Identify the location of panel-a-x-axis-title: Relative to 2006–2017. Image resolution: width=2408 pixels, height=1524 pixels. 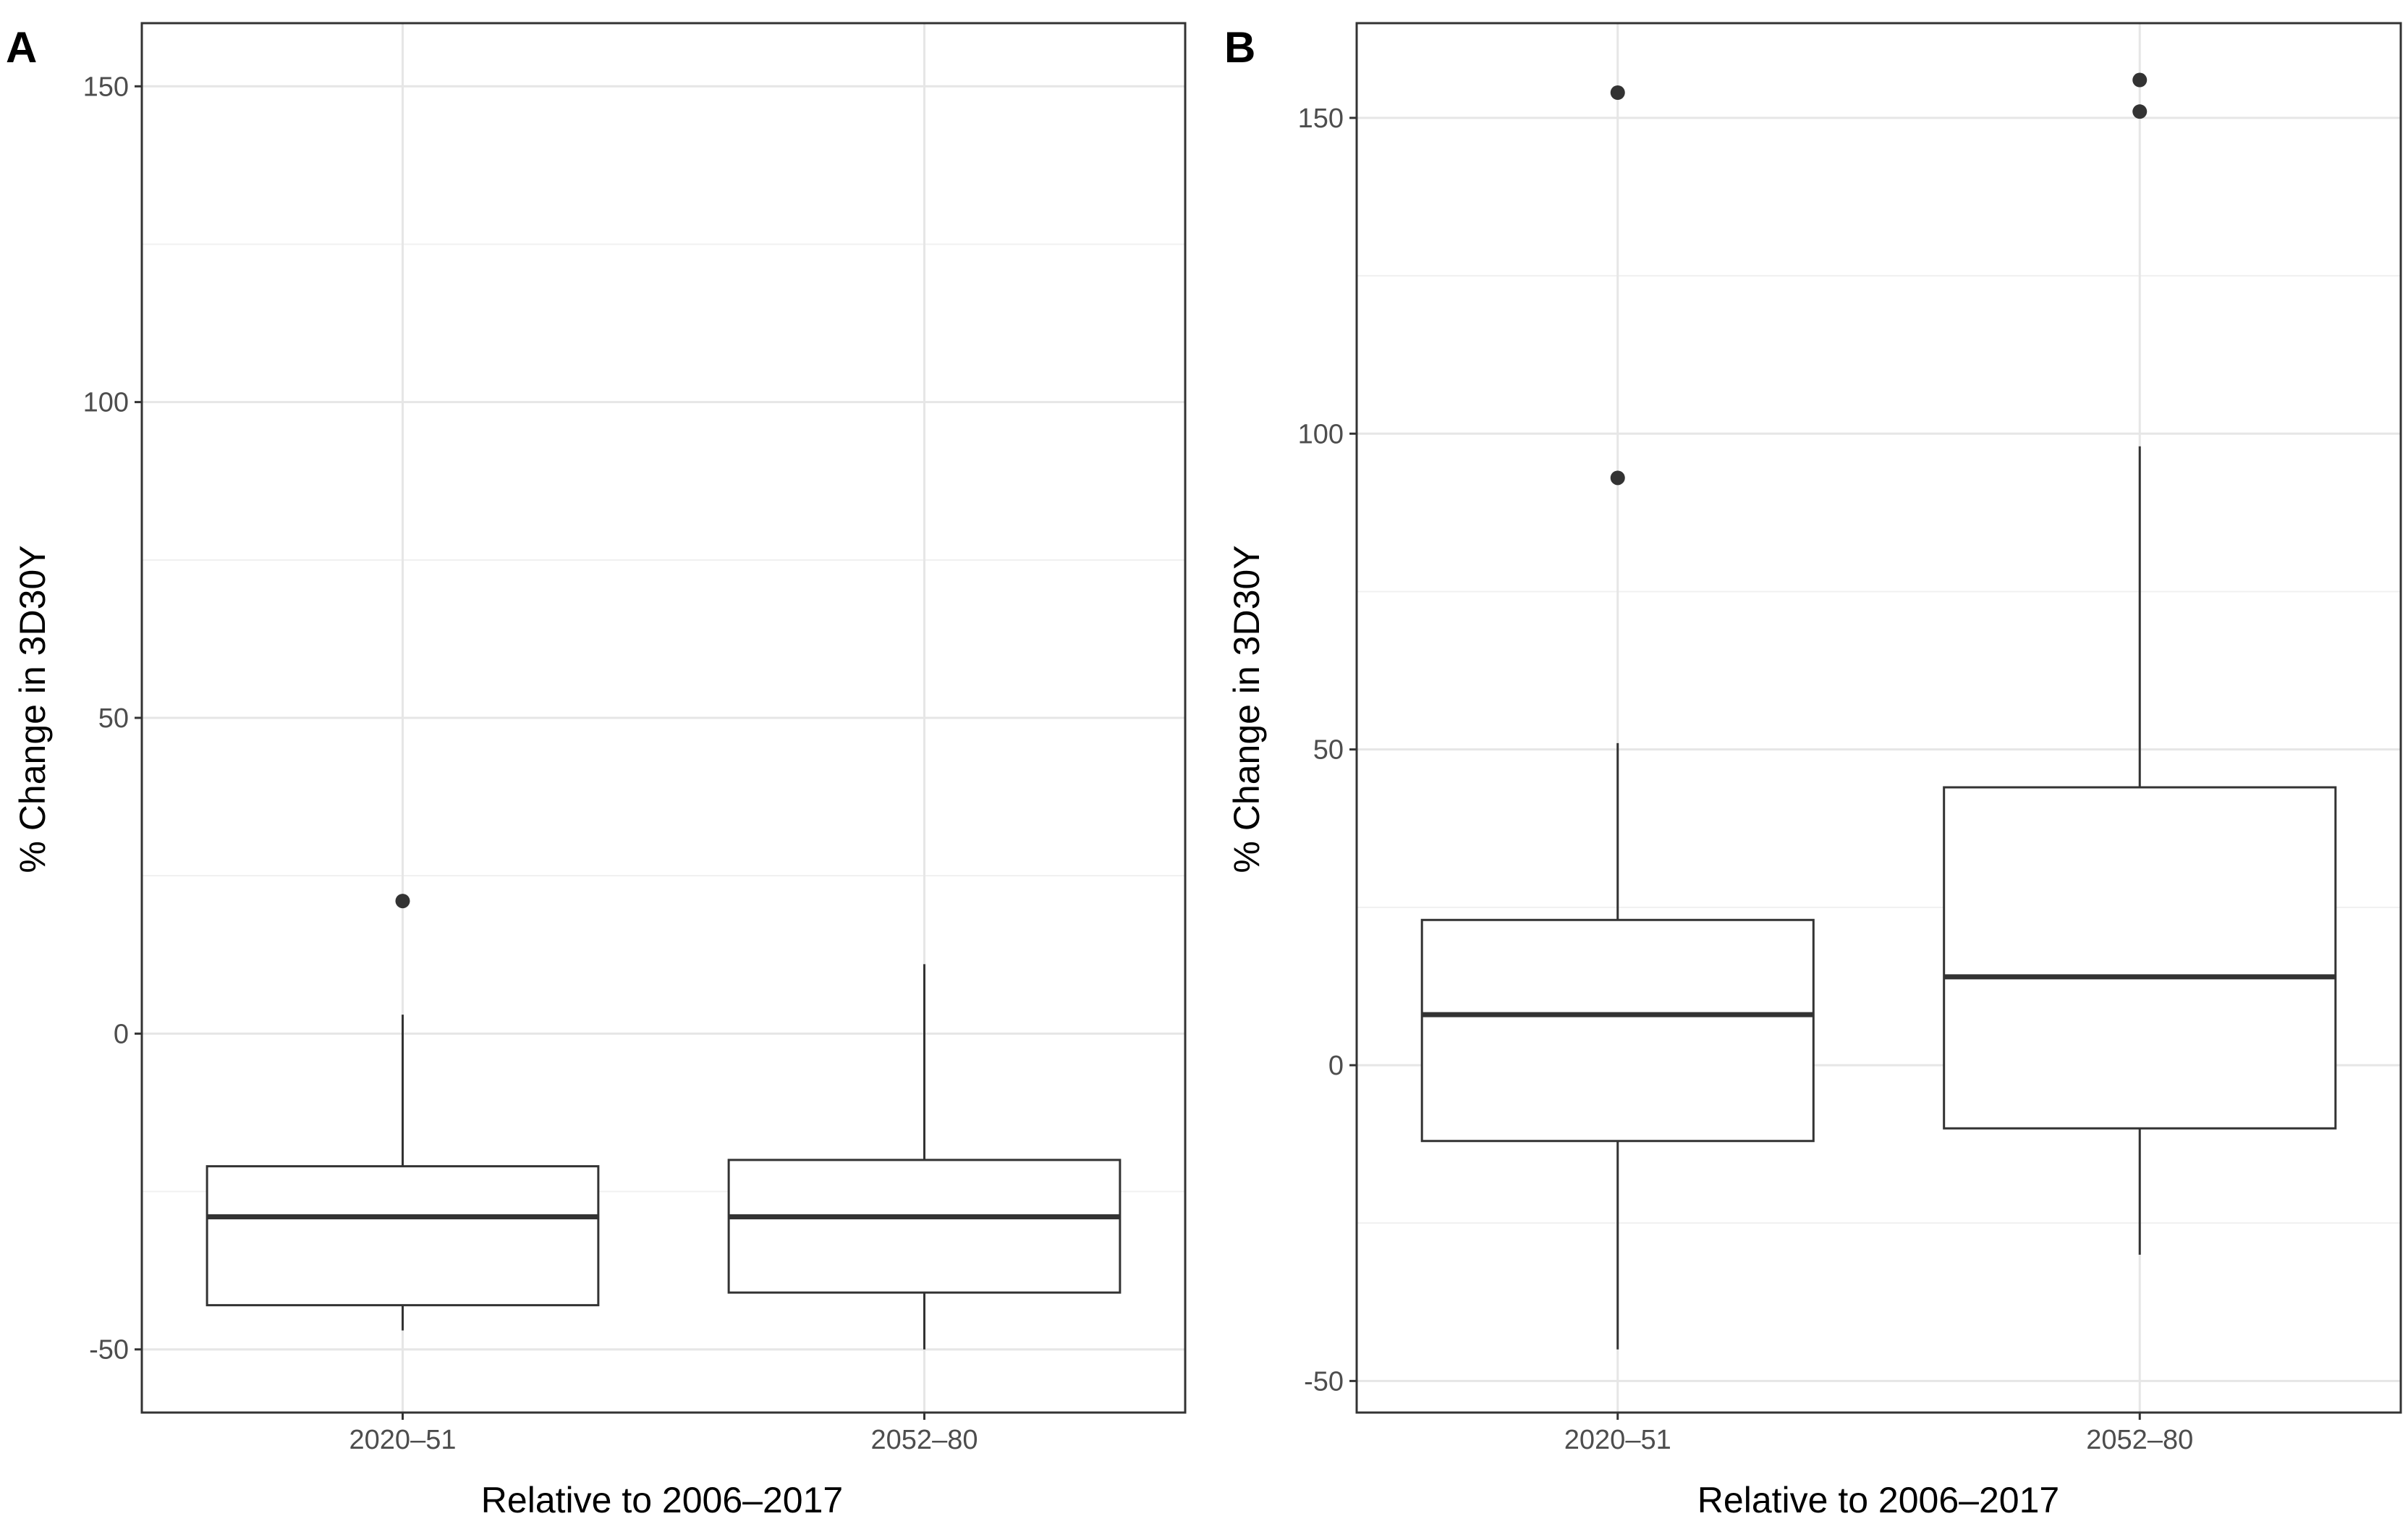
(662, 1500).